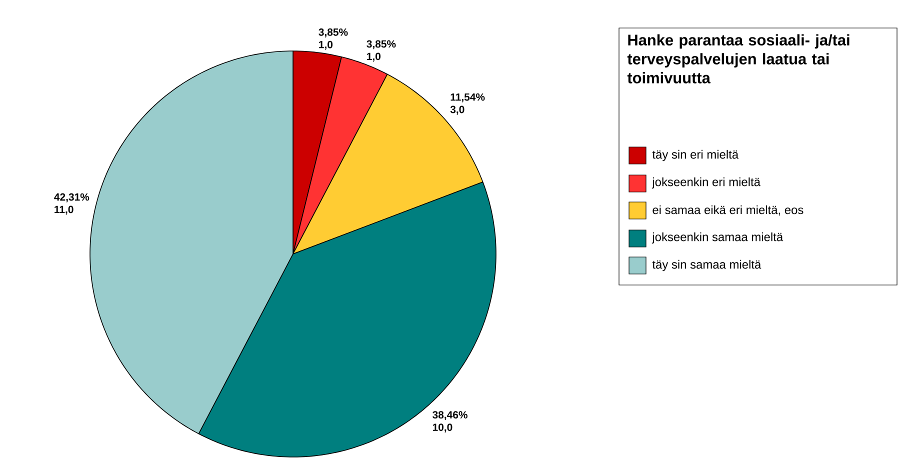 This screenshot has height=459, width=899. What do you see at coordinates (728, 210) in the screenshot?
I see `legend-label: ei samaa eikä eri mieltä, eos` at bounding box center [728, 210].